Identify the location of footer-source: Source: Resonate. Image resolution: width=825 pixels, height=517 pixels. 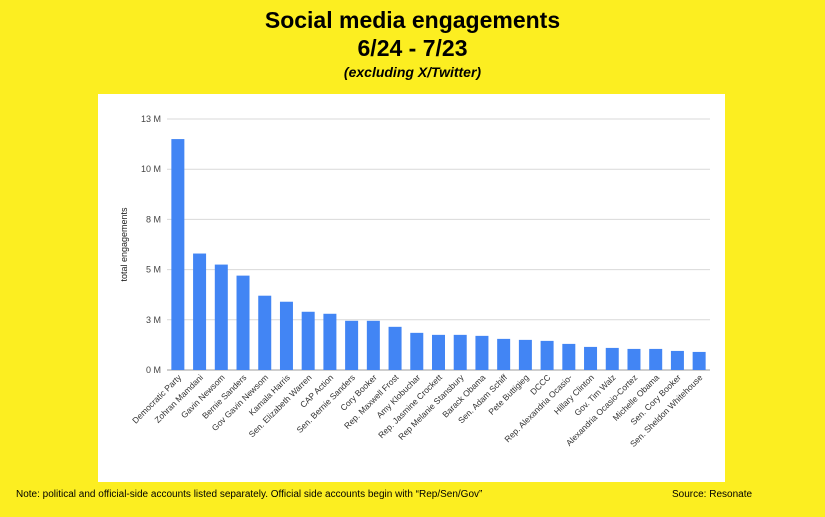
(712, 494).